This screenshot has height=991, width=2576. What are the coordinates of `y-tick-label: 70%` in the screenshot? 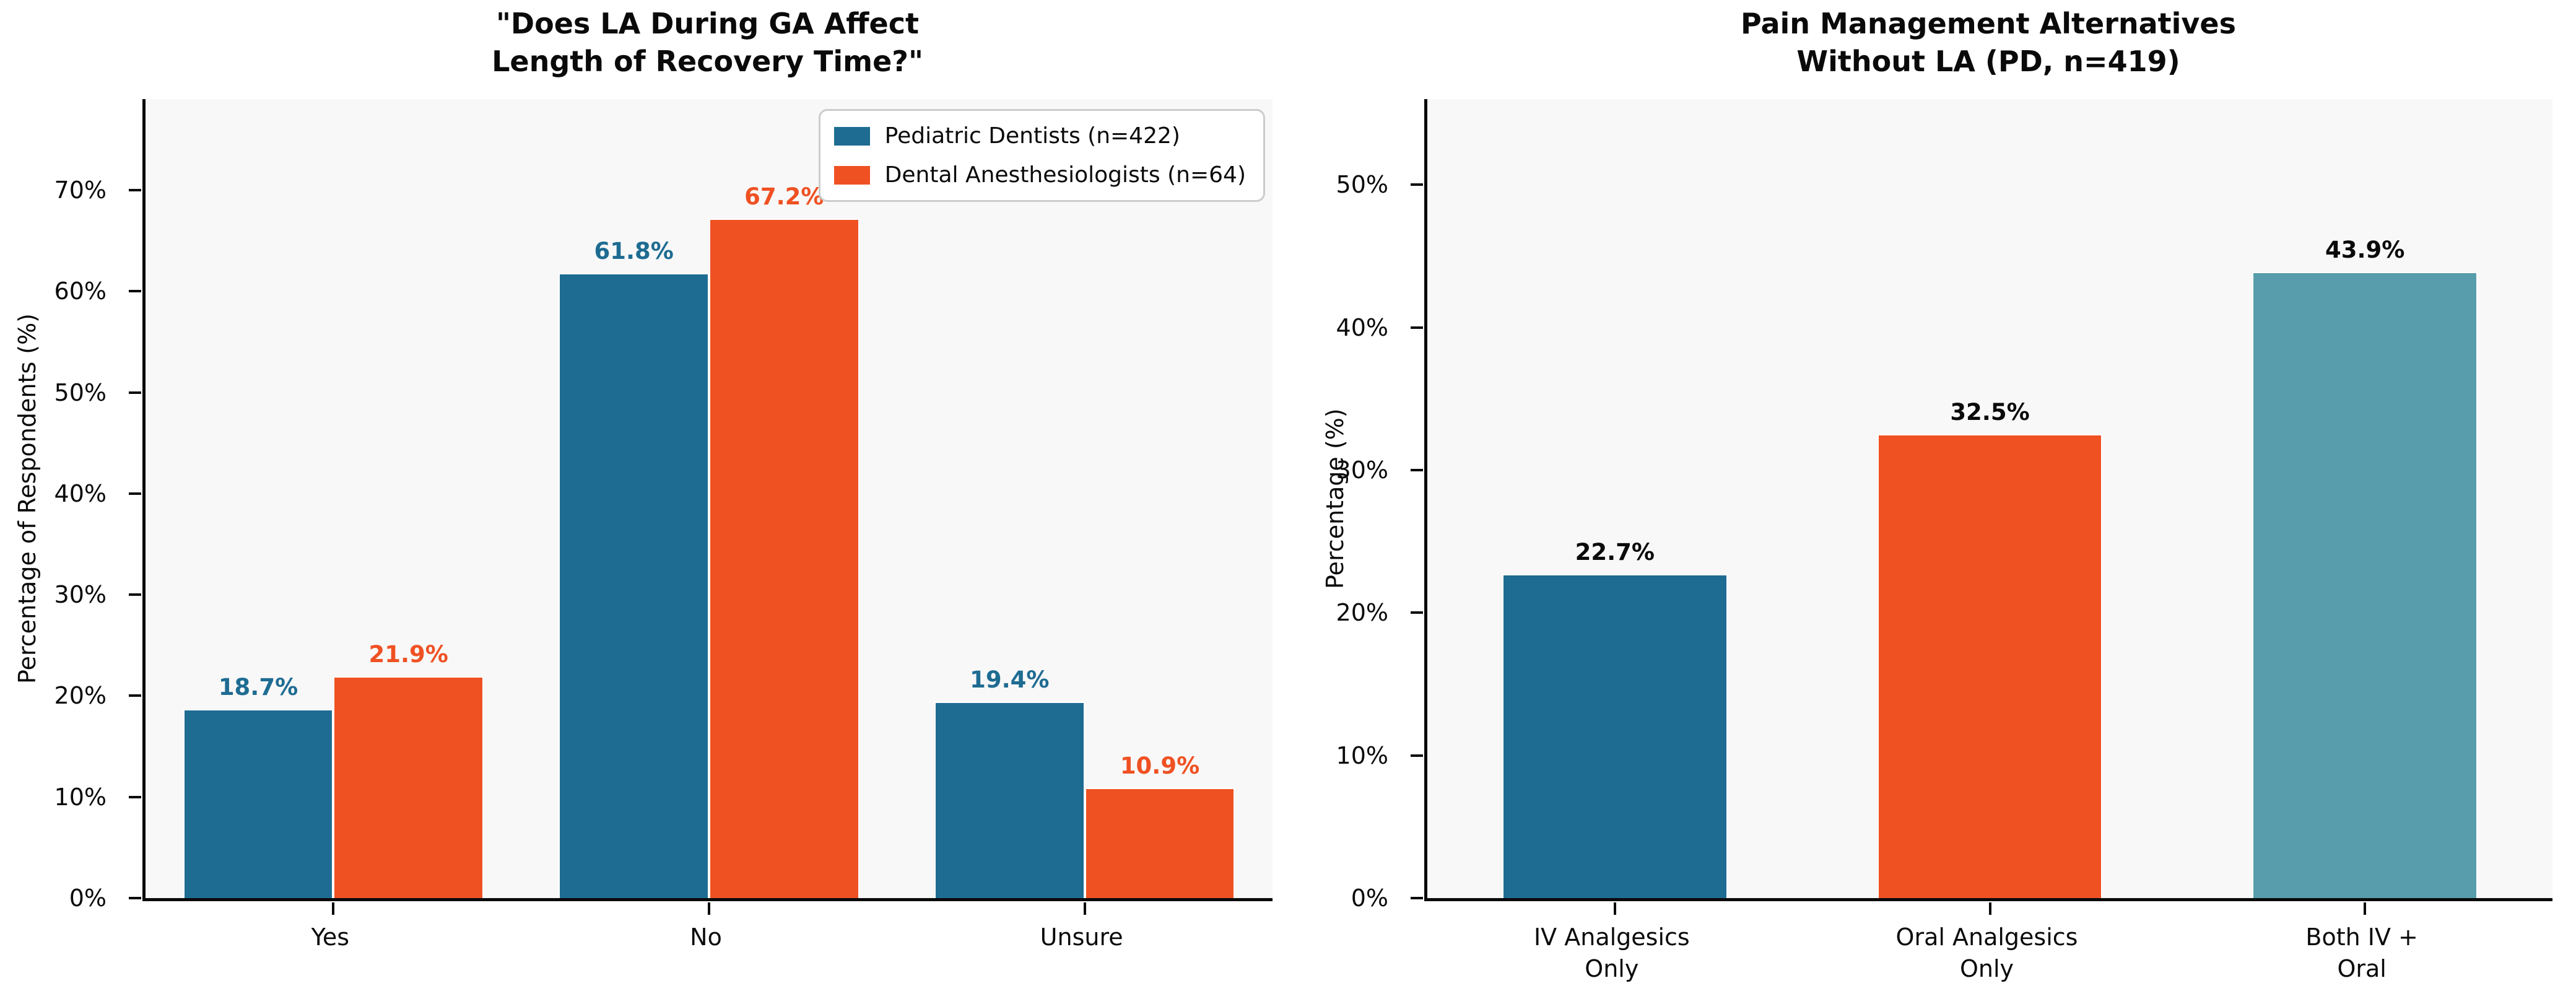 It's located at (80, 190).